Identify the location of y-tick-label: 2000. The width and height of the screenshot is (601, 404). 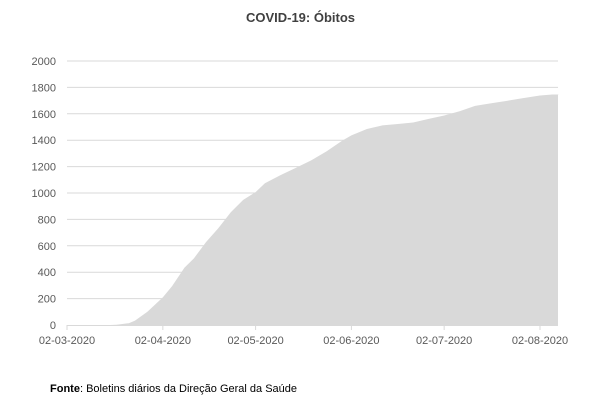
(44, 62).